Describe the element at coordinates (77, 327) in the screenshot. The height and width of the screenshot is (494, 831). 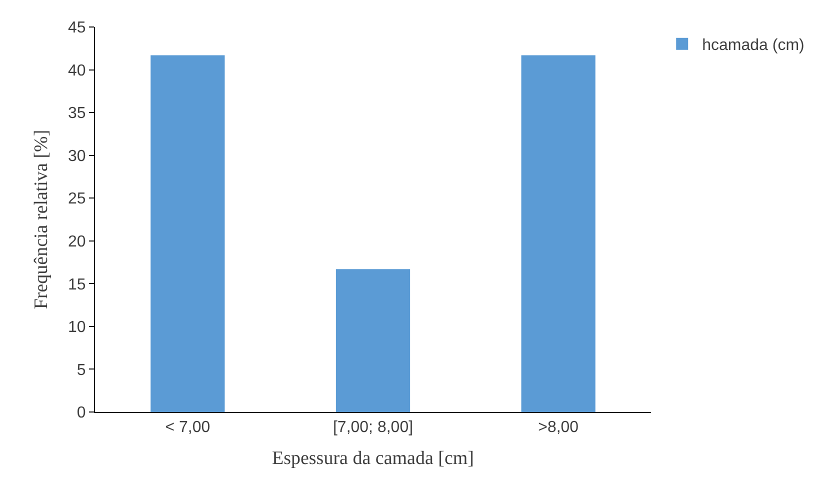
I see `y-tick-label: 10` at that location.